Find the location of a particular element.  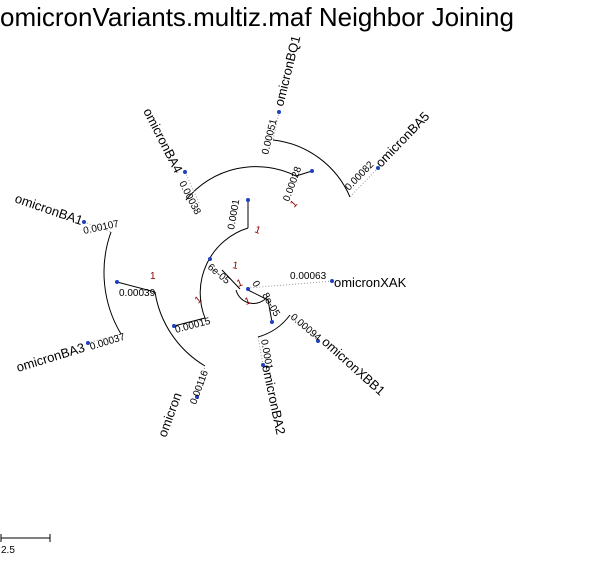

branch-ba1ba3-arc is located at coordinates (112, 283).